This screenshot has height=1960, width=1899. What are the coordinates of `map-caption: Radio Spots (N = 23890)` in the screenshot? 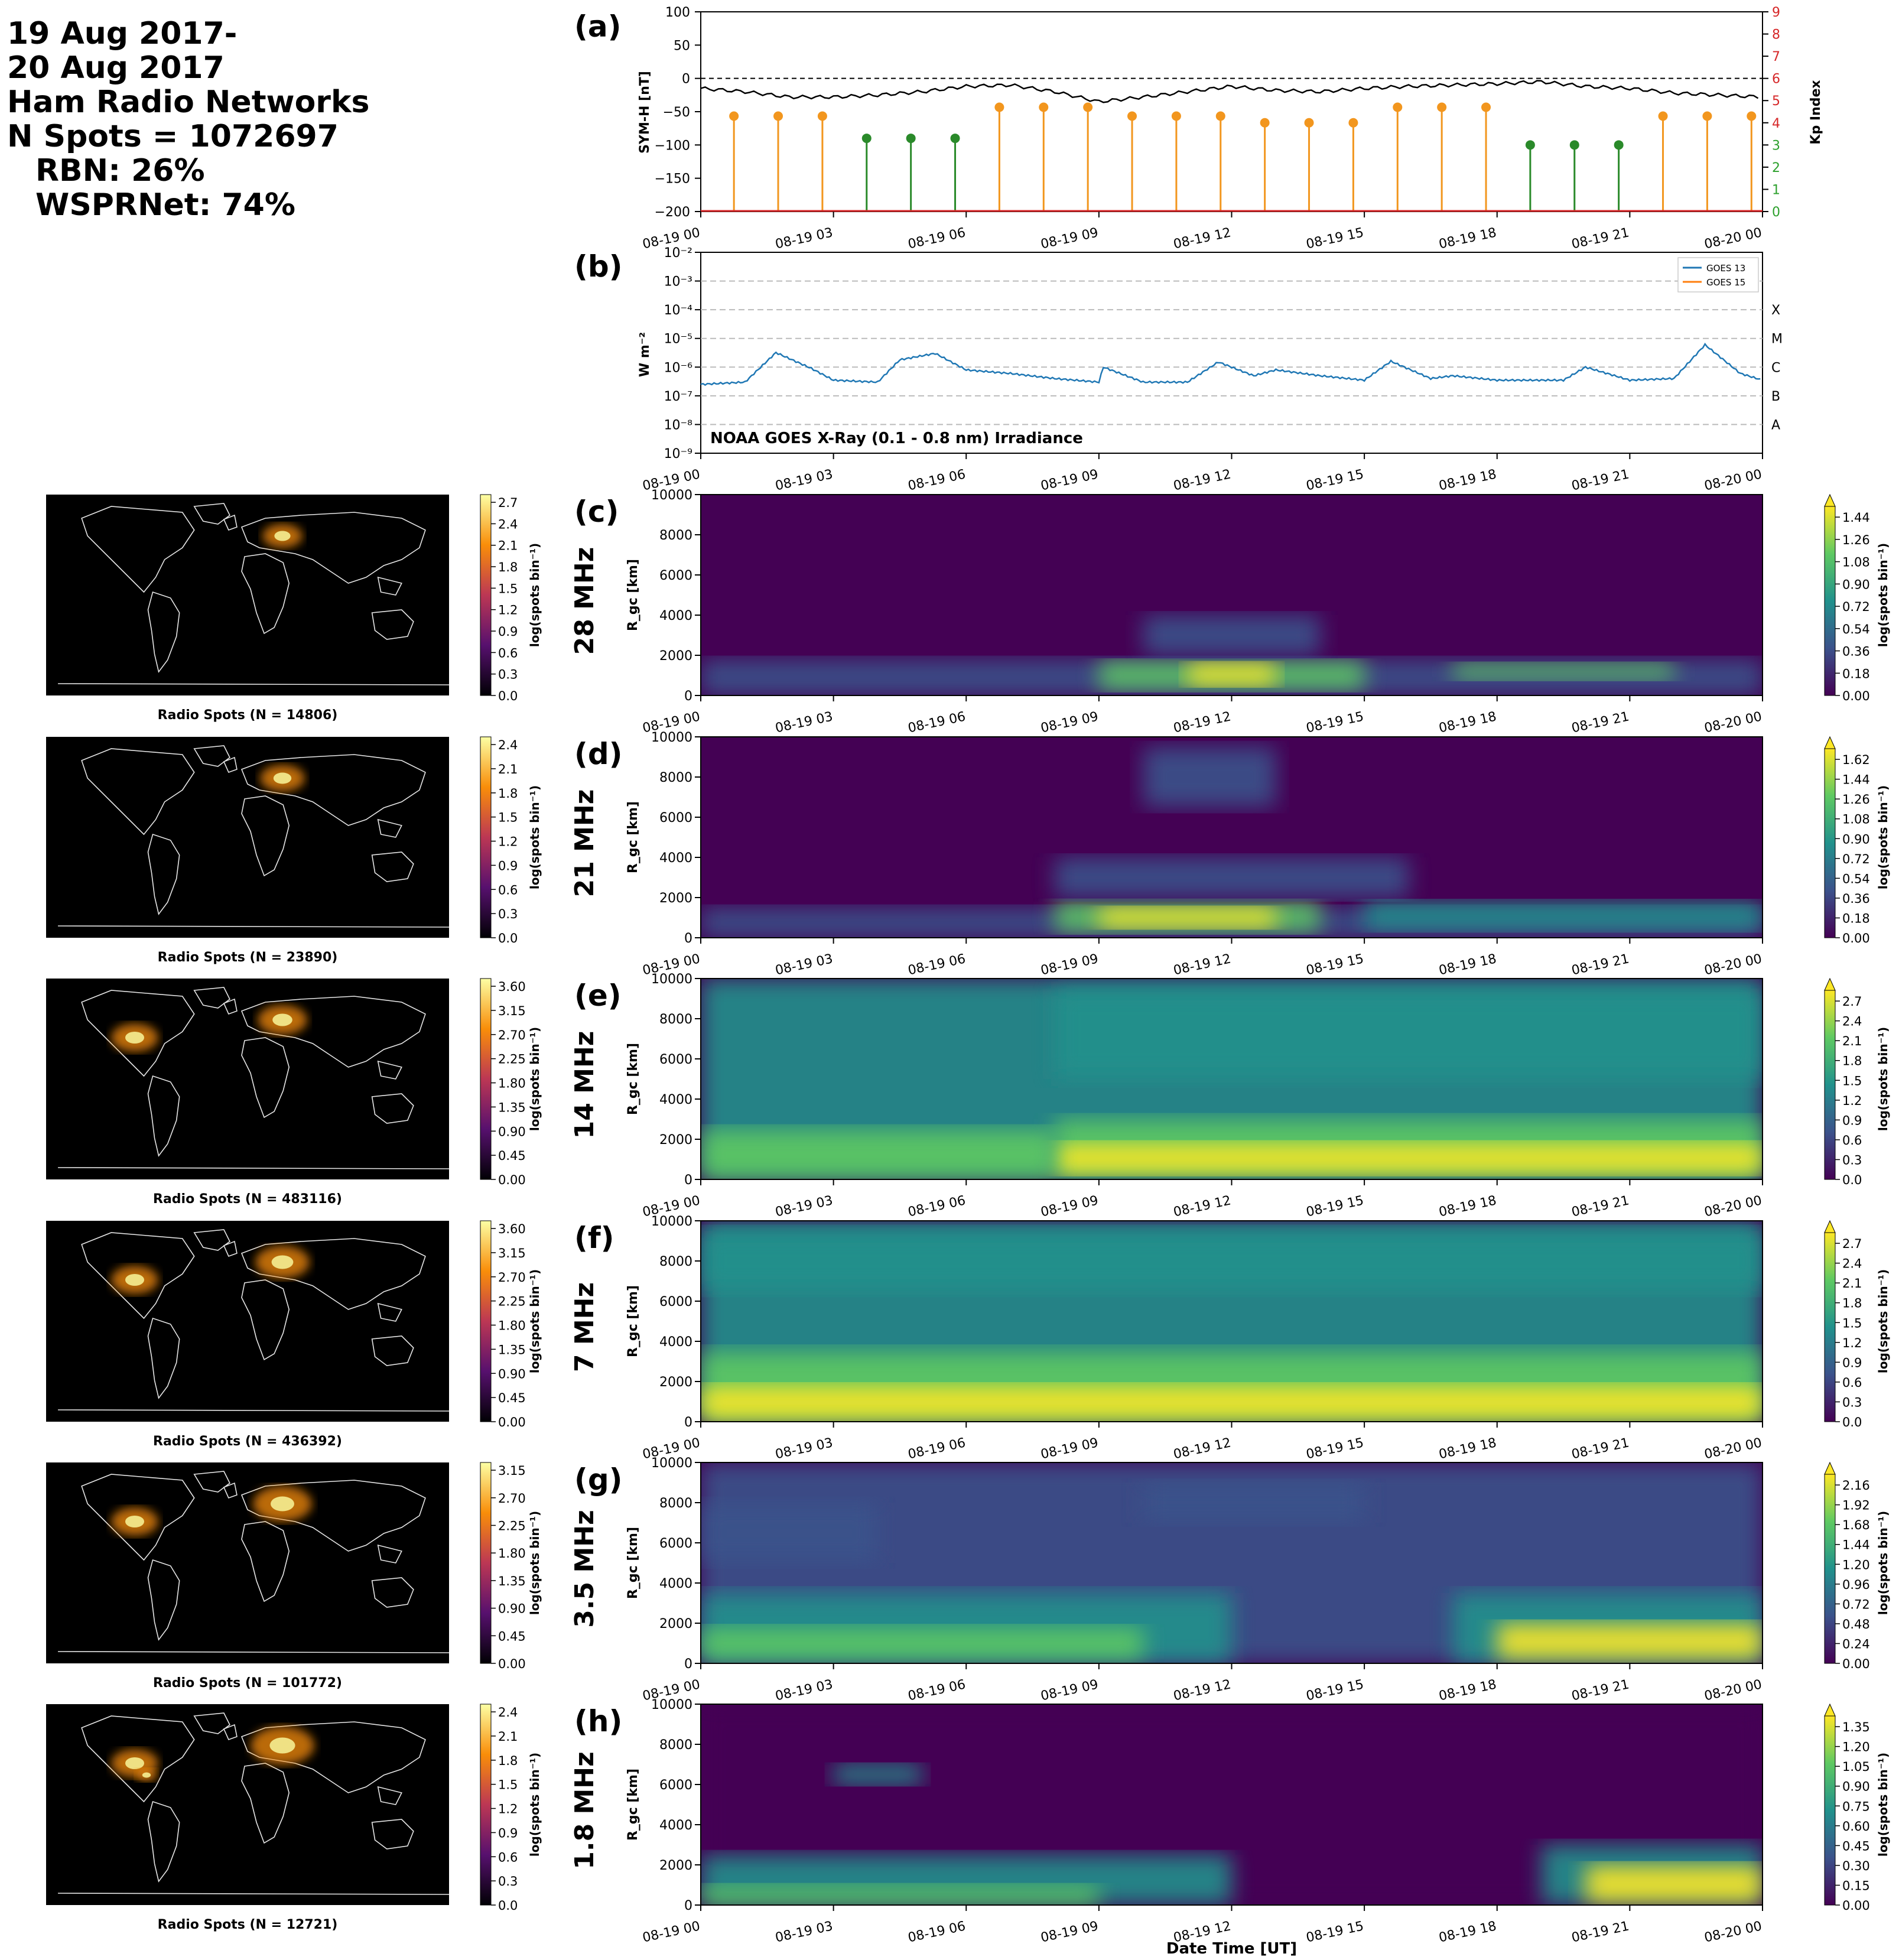 It's located at (248, 957).